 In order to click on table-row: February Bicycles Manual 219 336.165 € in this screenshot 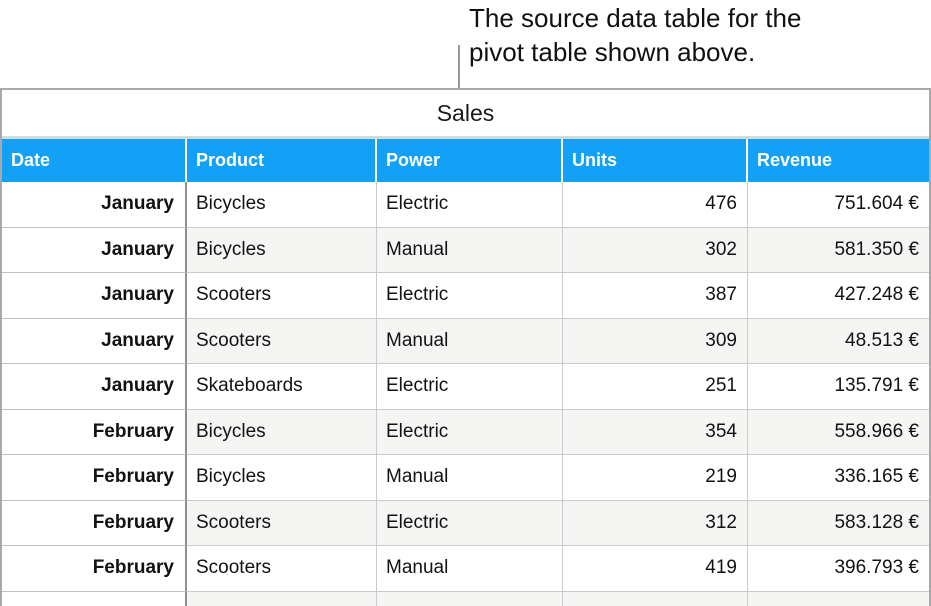, I will do `click(465, 478)`.